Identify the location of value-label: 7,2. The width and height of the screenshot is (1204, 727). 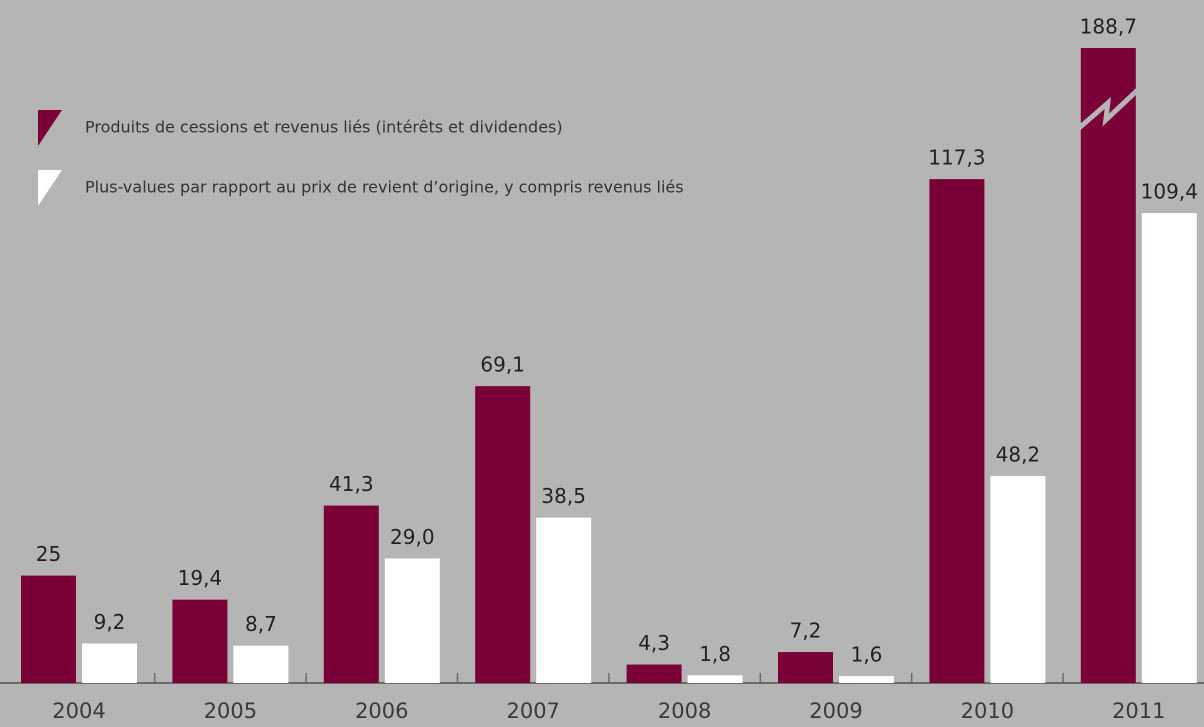
(806, 631).